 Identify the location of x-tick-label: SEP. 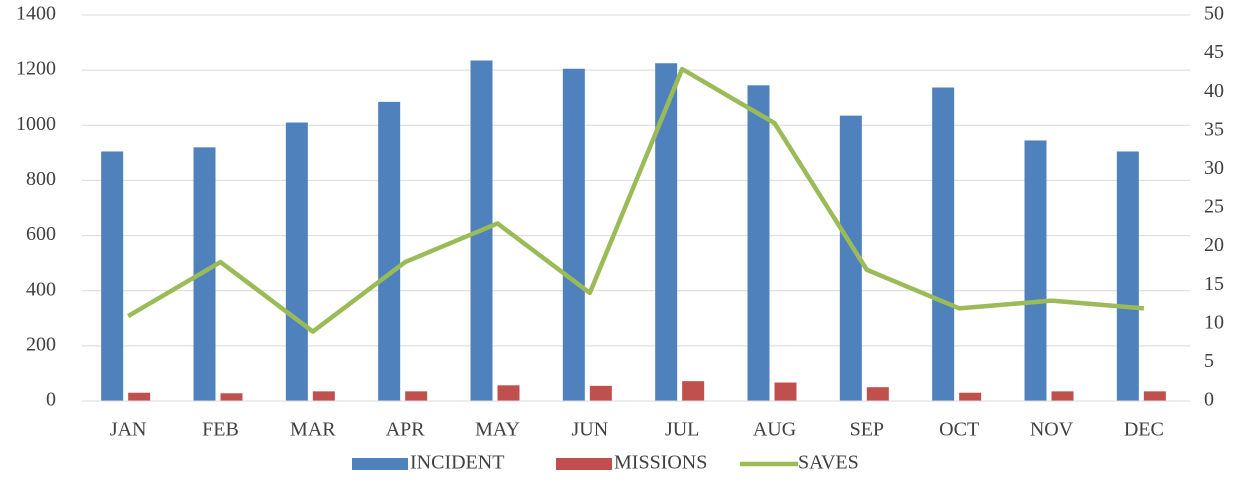
(867, 430).